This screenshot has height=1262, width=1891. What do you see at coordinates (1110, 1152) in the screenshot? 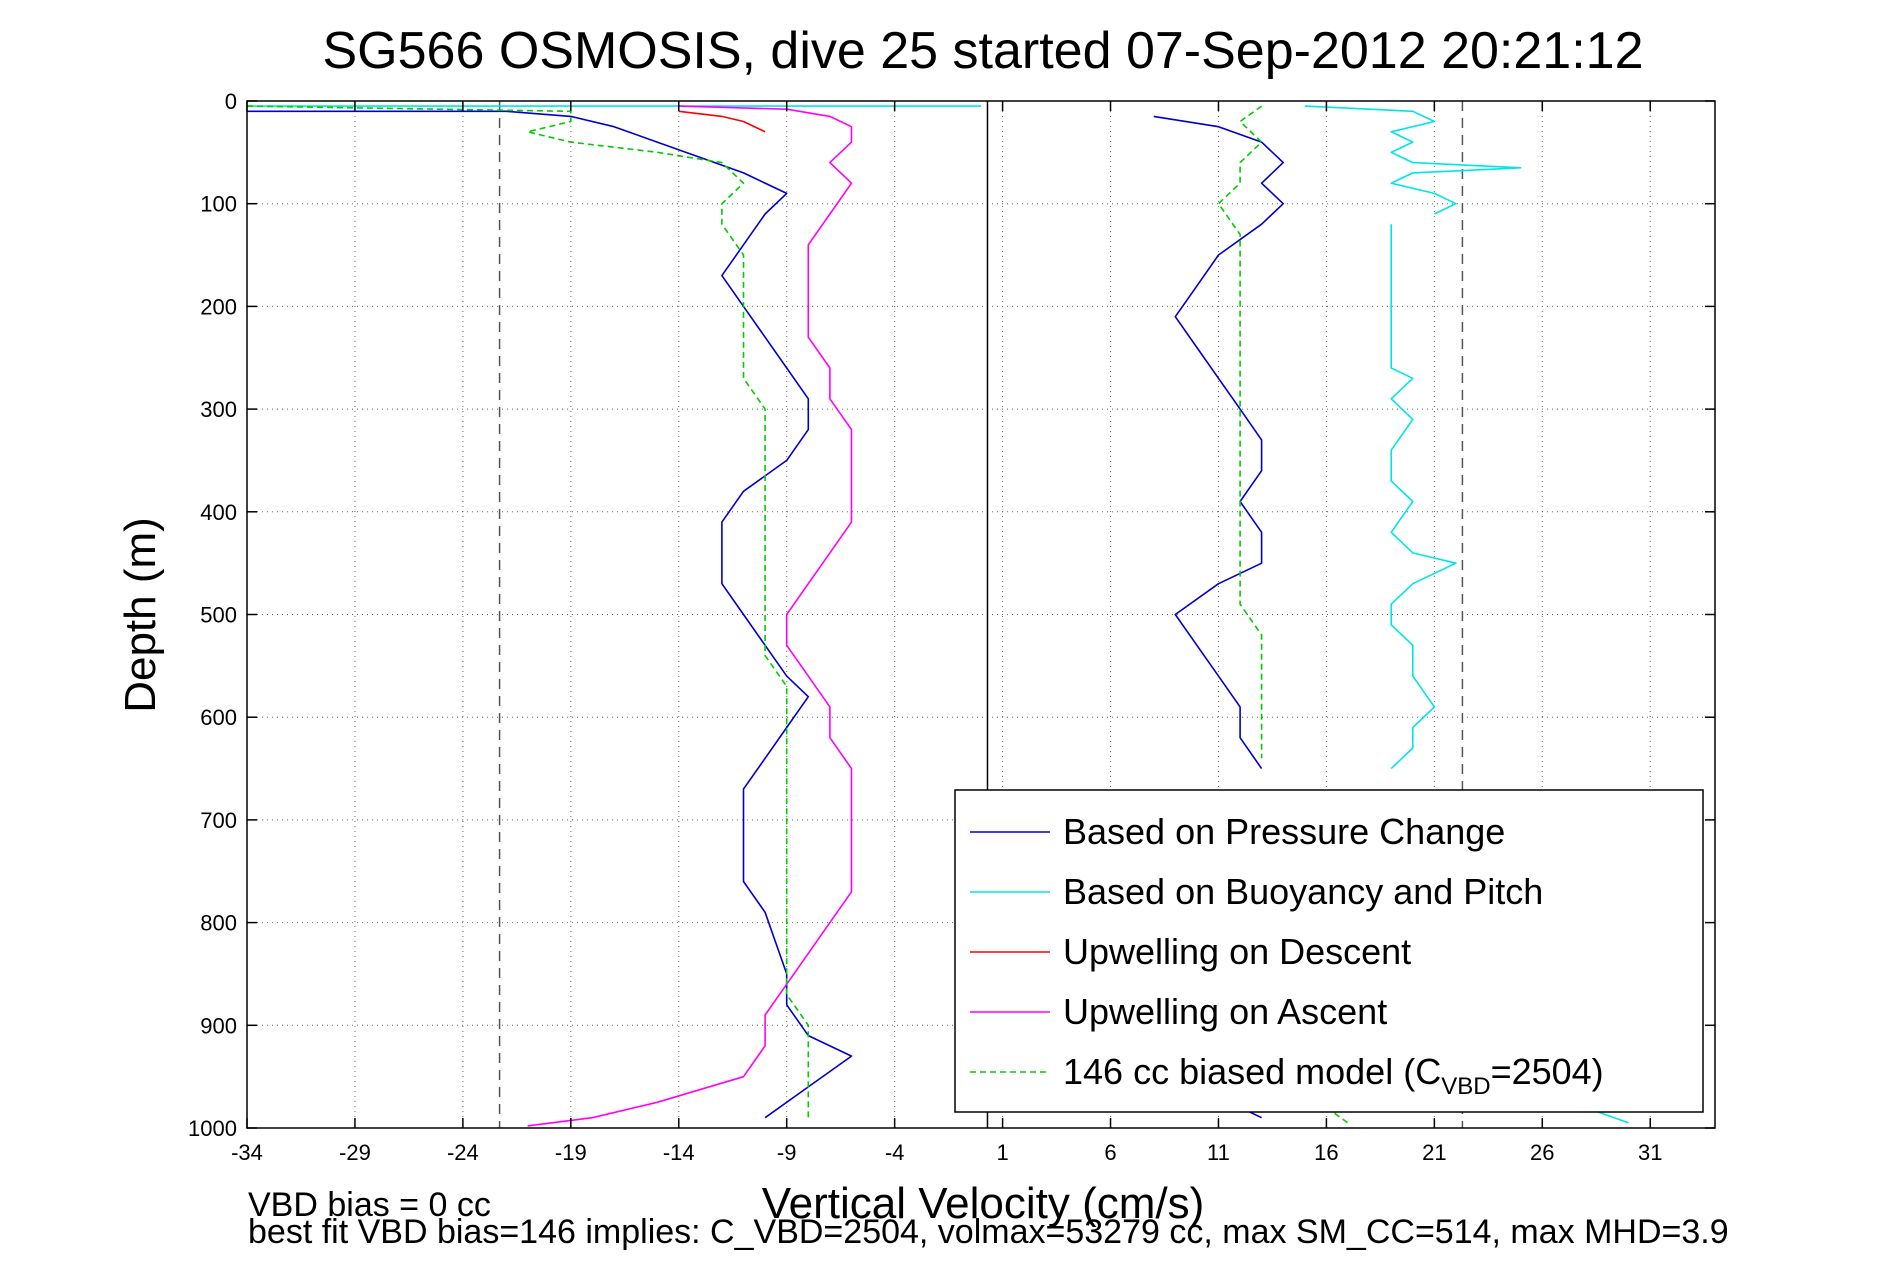
I see `x-tick-label: 6` at bounding box center [1110, 1152].